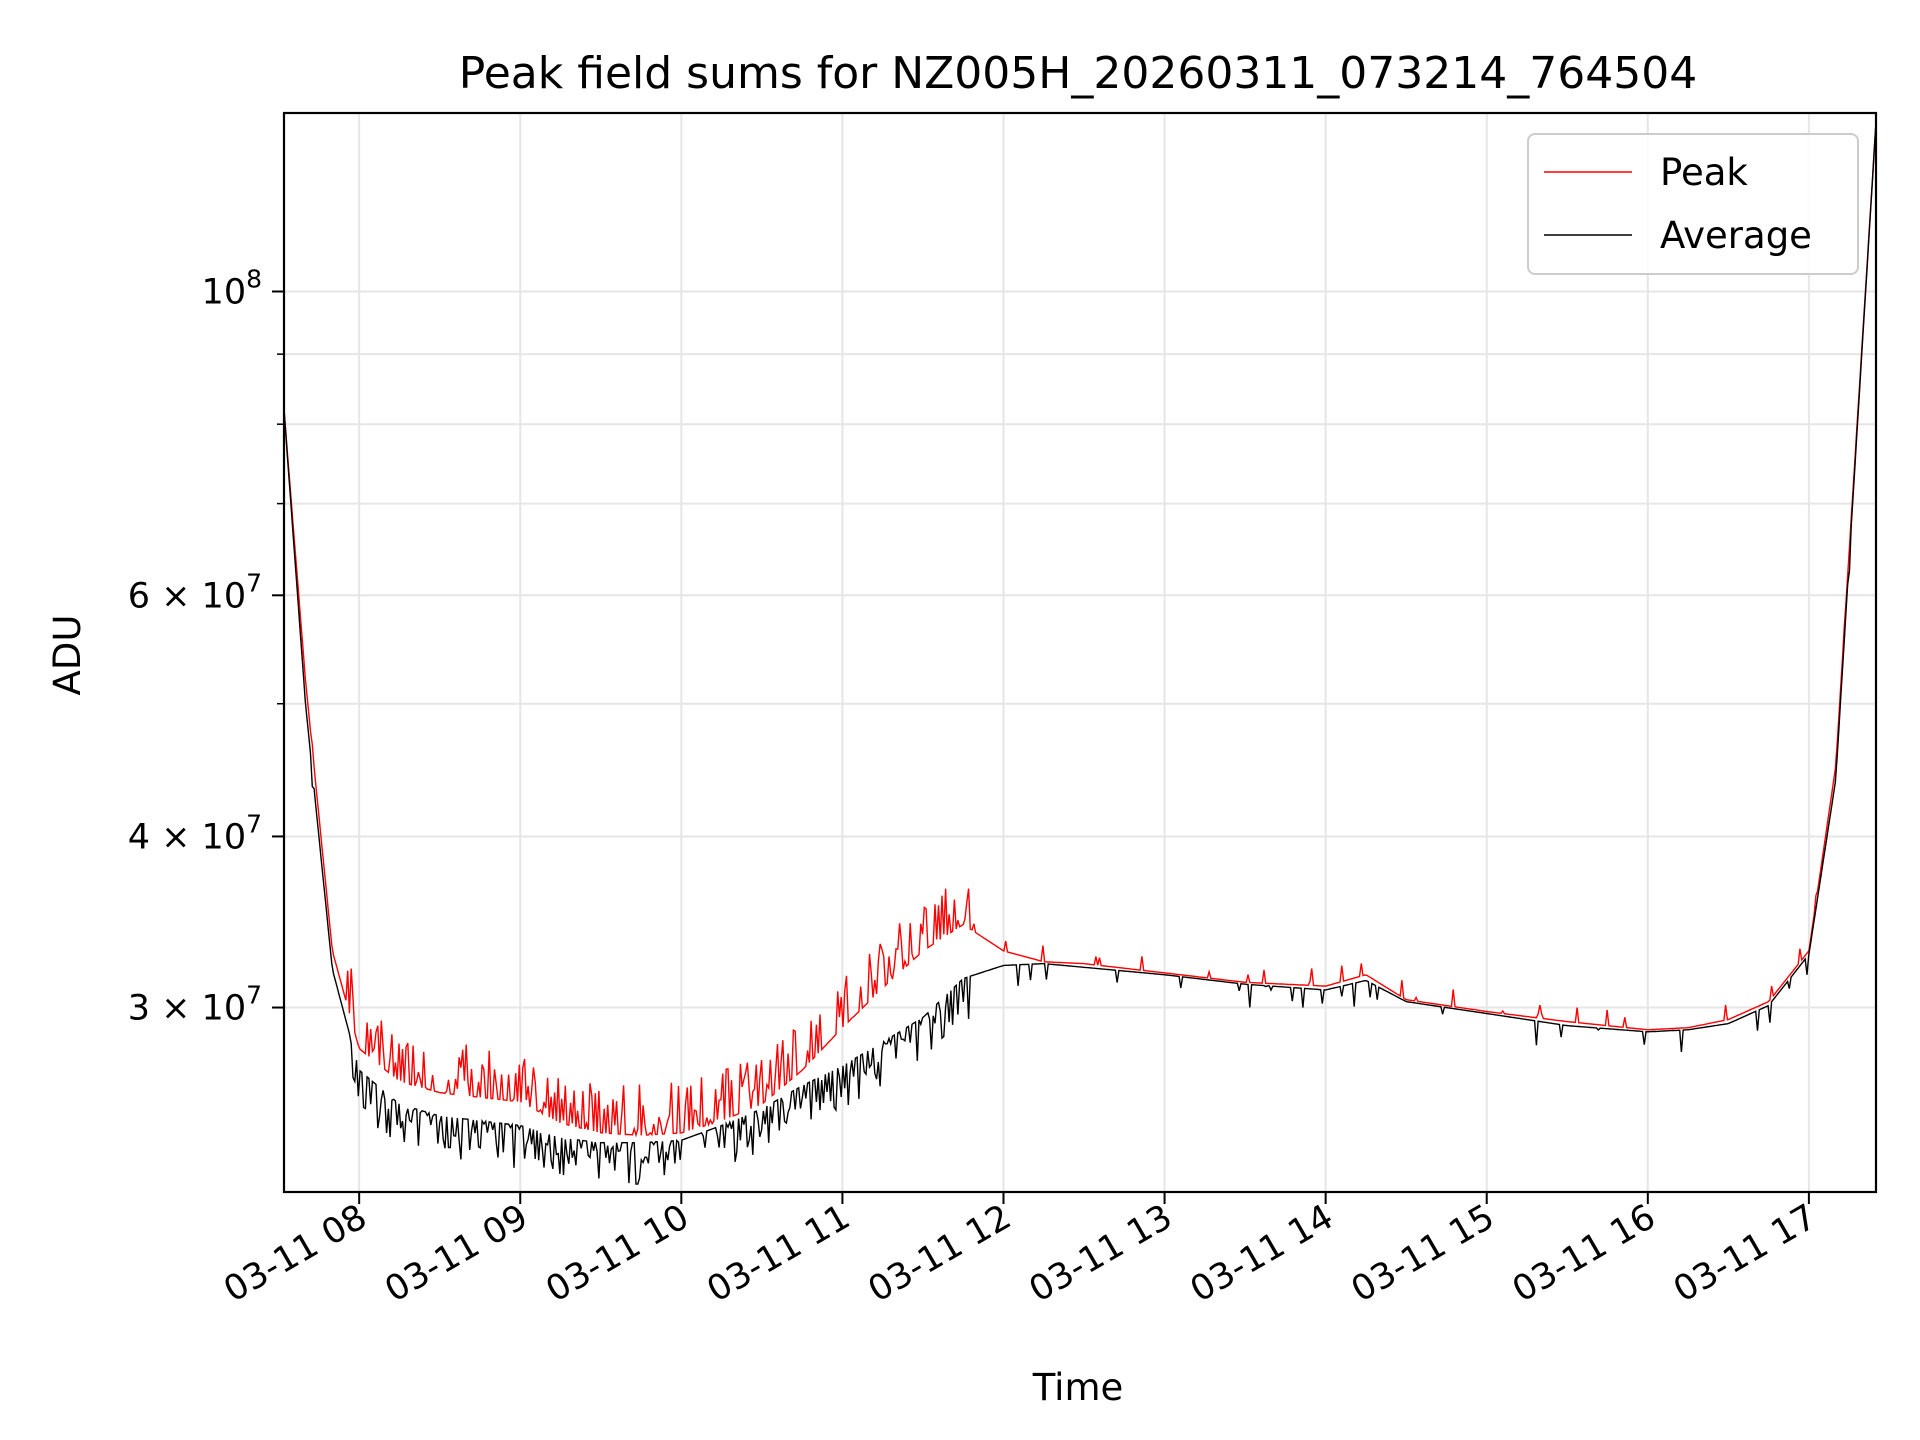 This screenshot has height=1440, width=1920. Describe the element at coordinates (940, 1253) in the screenshot. I see `x-tick-label: 03-11 12` at that location.